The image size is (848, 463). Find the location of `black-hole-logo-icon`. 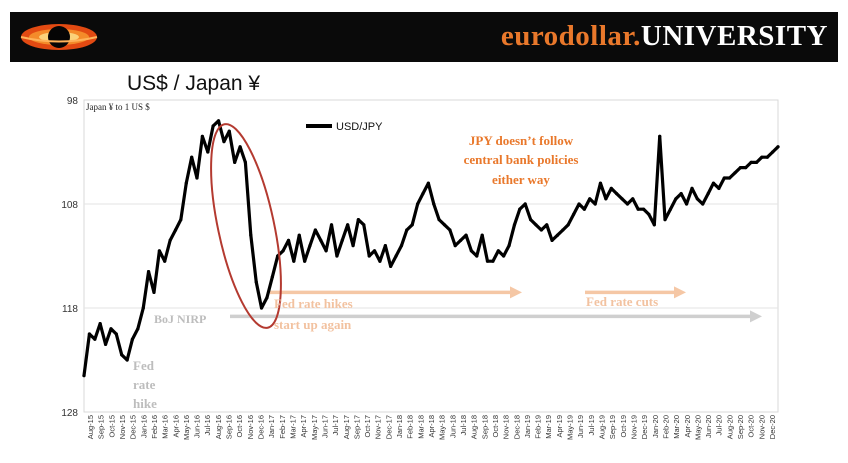

black-hole-logo-icon is located at coordinates (59, 37).